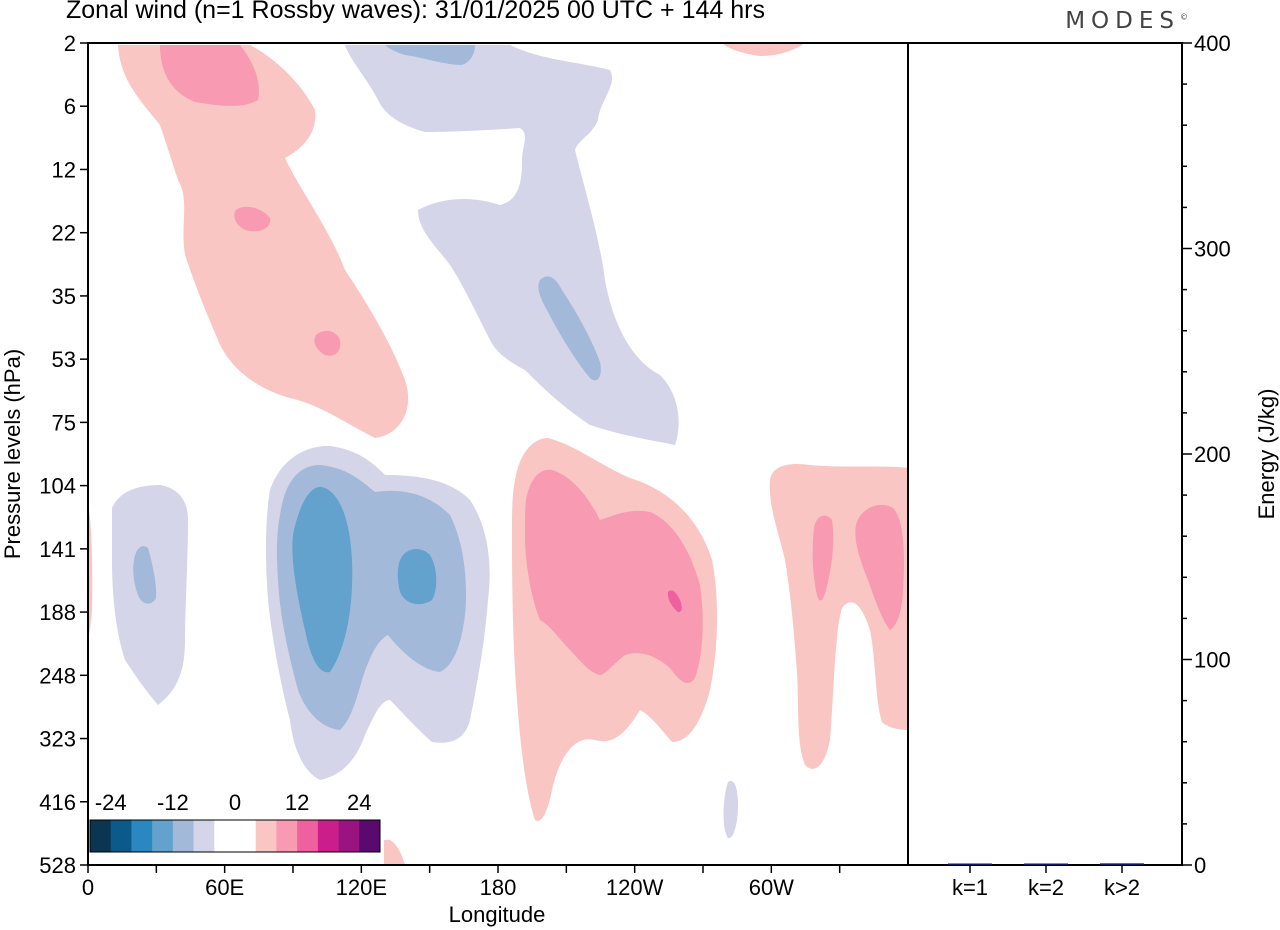 Image resolution: width=1280 pixels, height=930 pixels. I want to click on x-tick-label: 60W, so click(771, 887).